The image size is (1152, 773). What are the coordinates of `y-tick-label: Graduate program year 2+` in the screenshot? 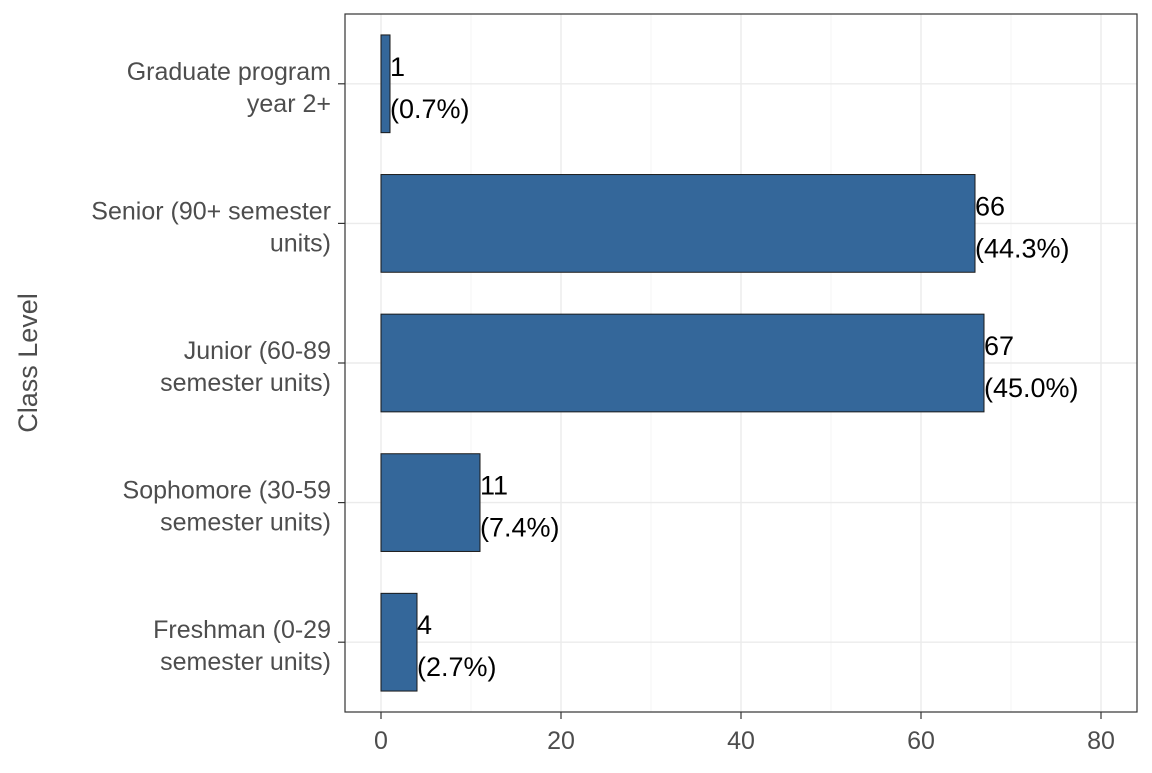 It's located at (229, 88).